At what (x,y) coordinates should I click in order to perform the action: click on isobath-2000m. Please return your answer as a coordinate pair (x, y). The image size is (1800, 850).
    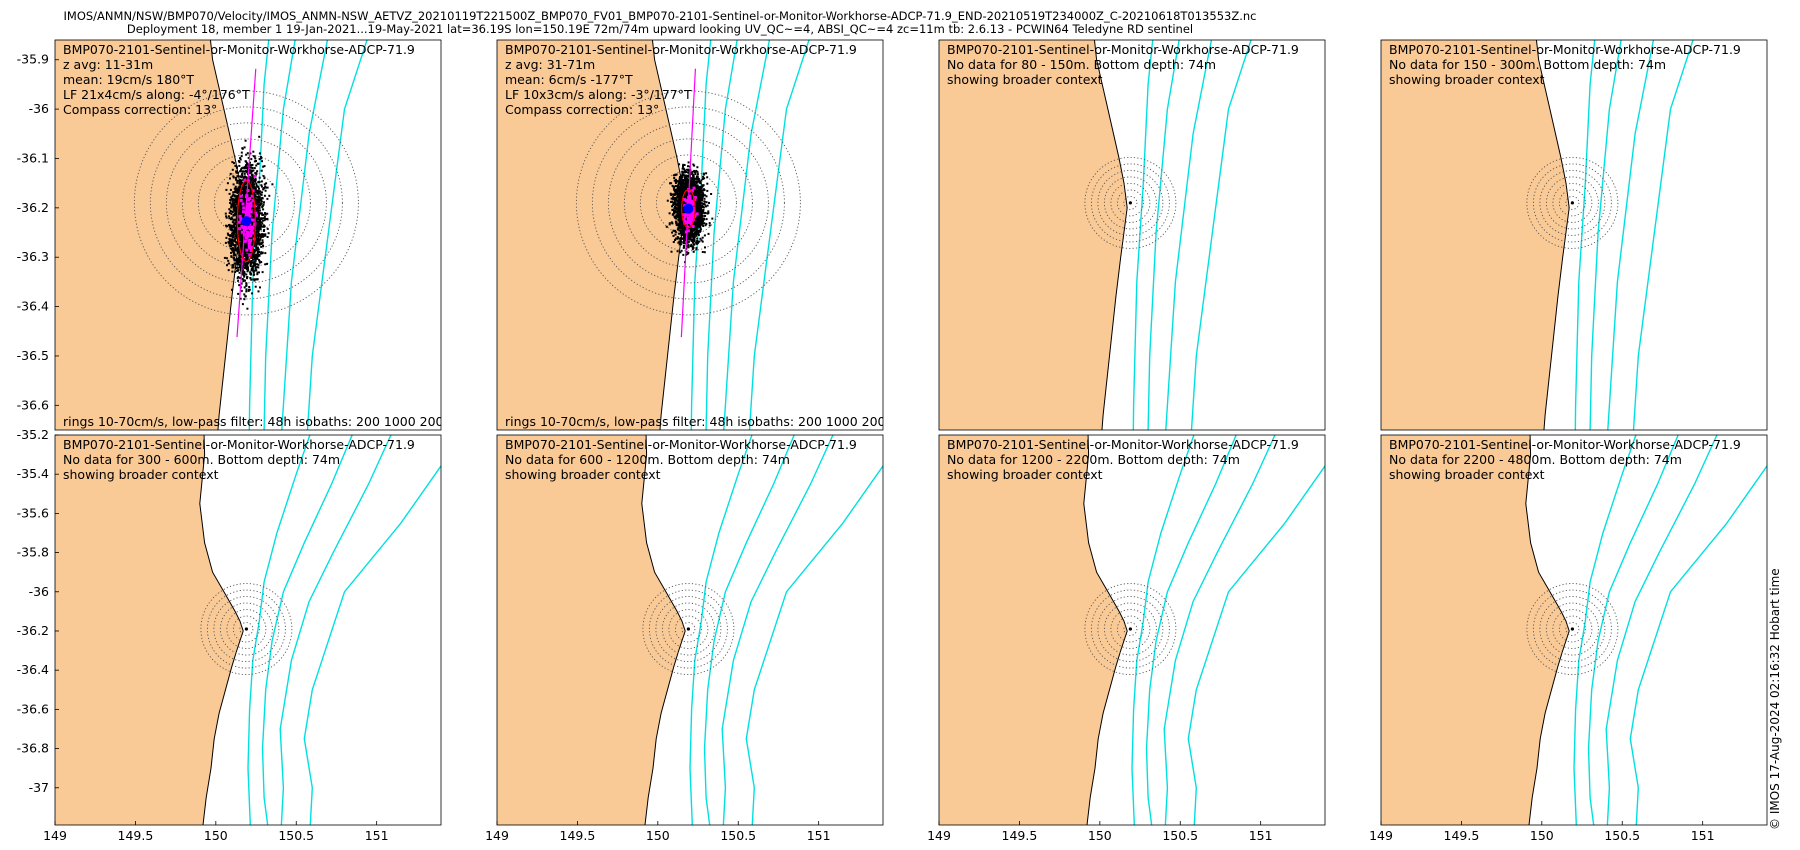
    Looking at the image, I should click on (747, 235).